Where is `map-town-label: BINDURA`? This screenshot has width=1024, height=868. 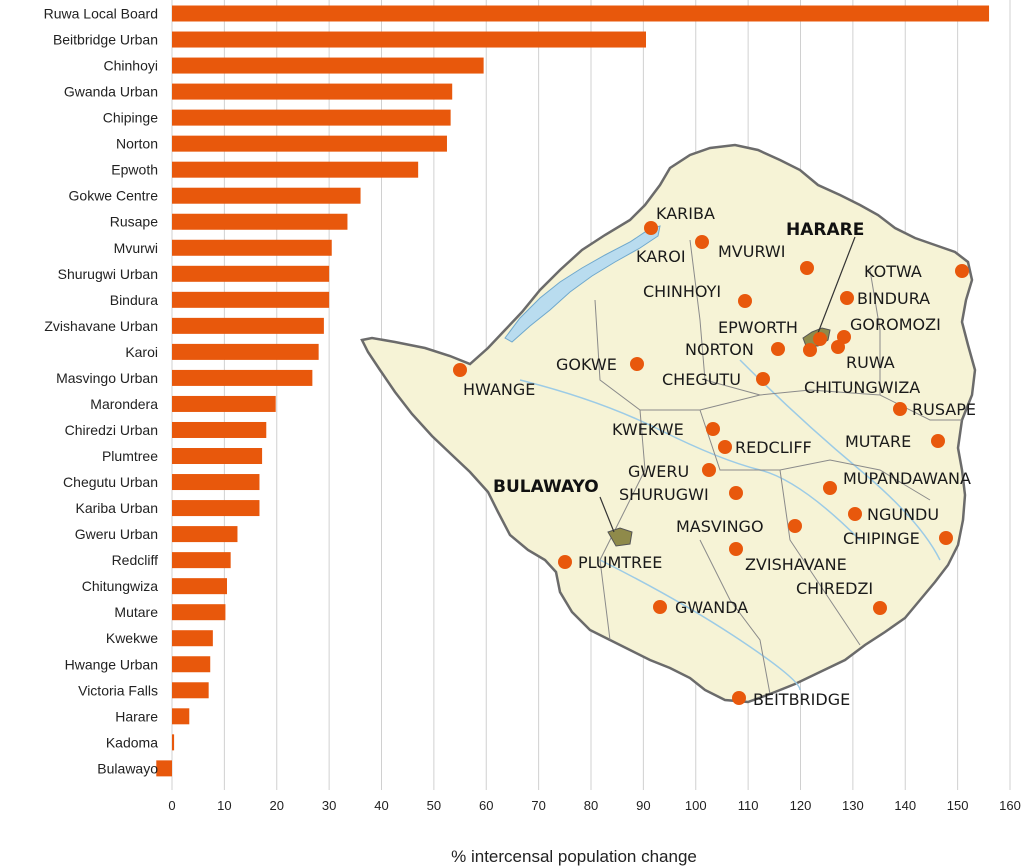 map-town-label: BINDURA is located at coordinates (893, 298).